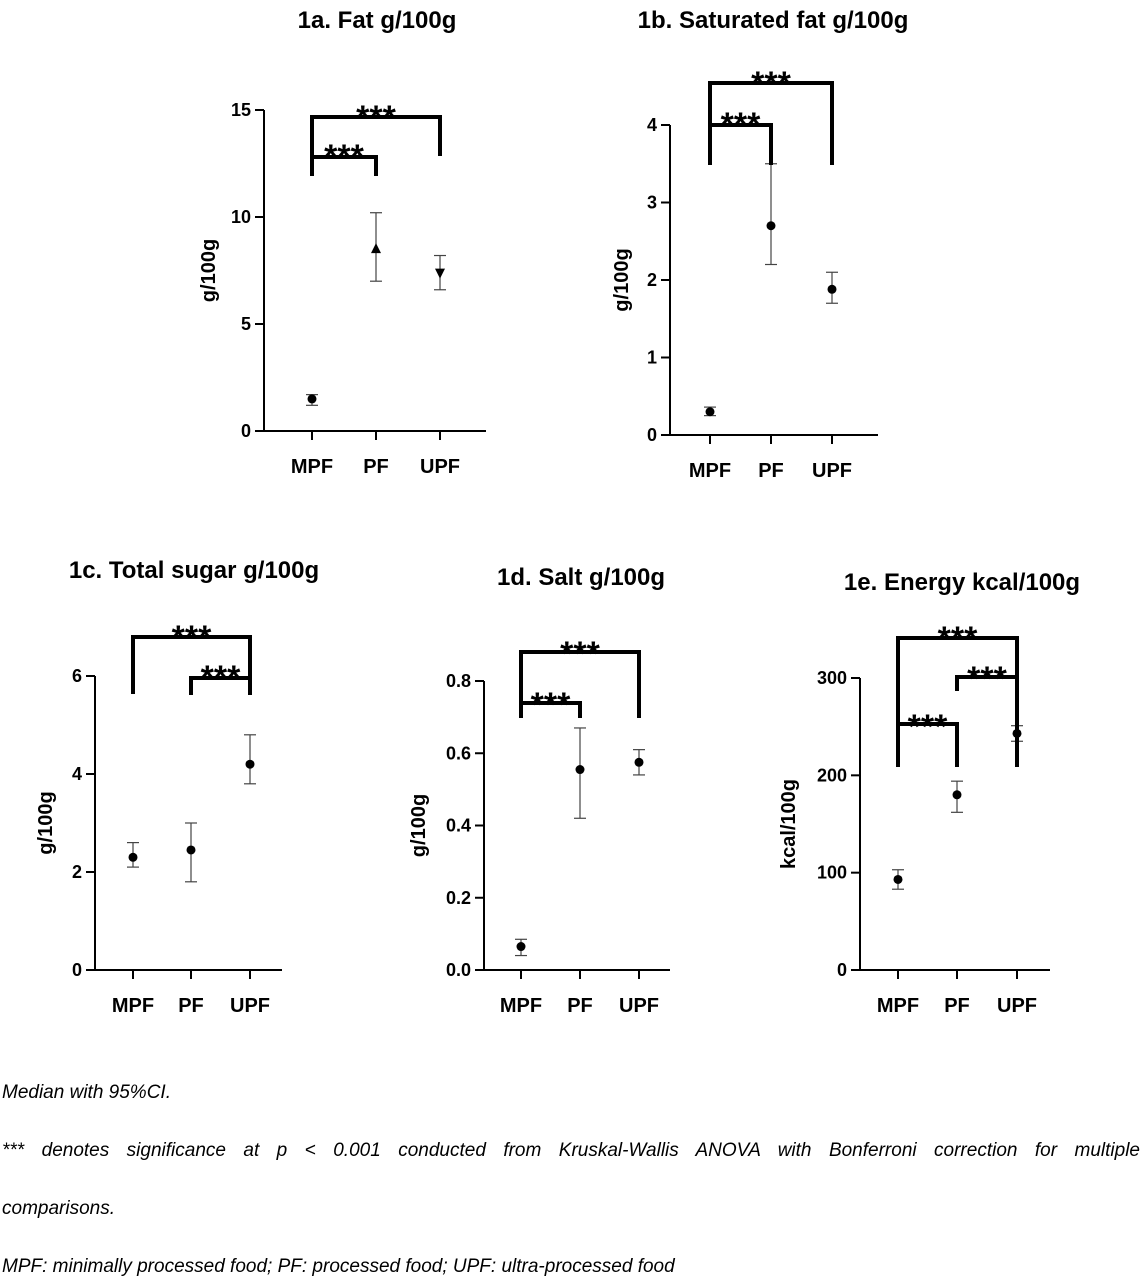 The image size is (1143, 1280). Describe the element at coordinates (342, 242) in the screenshot. I see `chart-panel-1: 1a. Fat g/100g 0 5 10 15 g/100g MPF PF UPF ******` at that location.